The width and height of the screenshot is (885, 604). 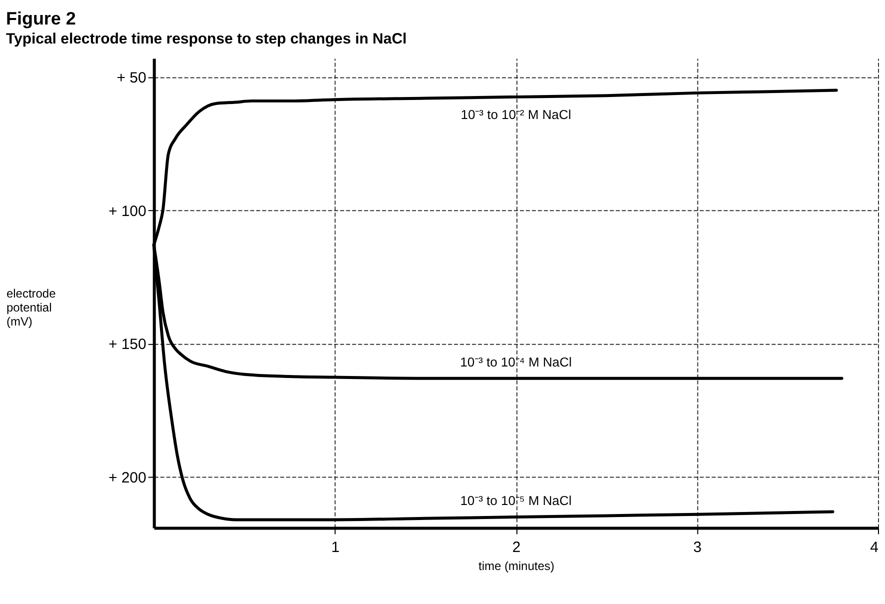 I want to click on y-tick-label: + 150, so click(x=127, y=345).